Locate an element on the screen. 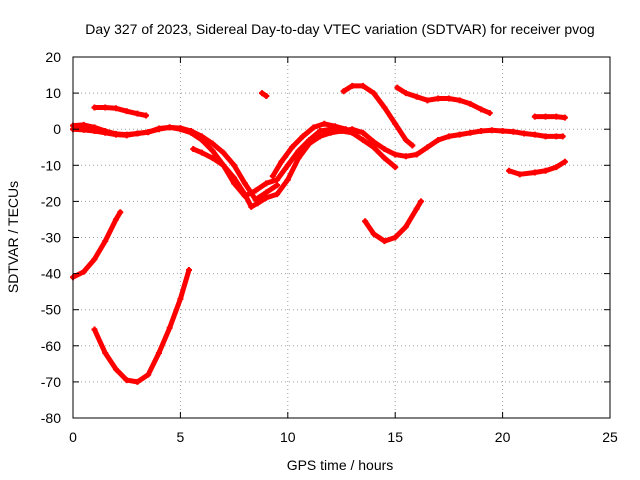  y-tick-label: -10 is located at coordinates (51, 165).